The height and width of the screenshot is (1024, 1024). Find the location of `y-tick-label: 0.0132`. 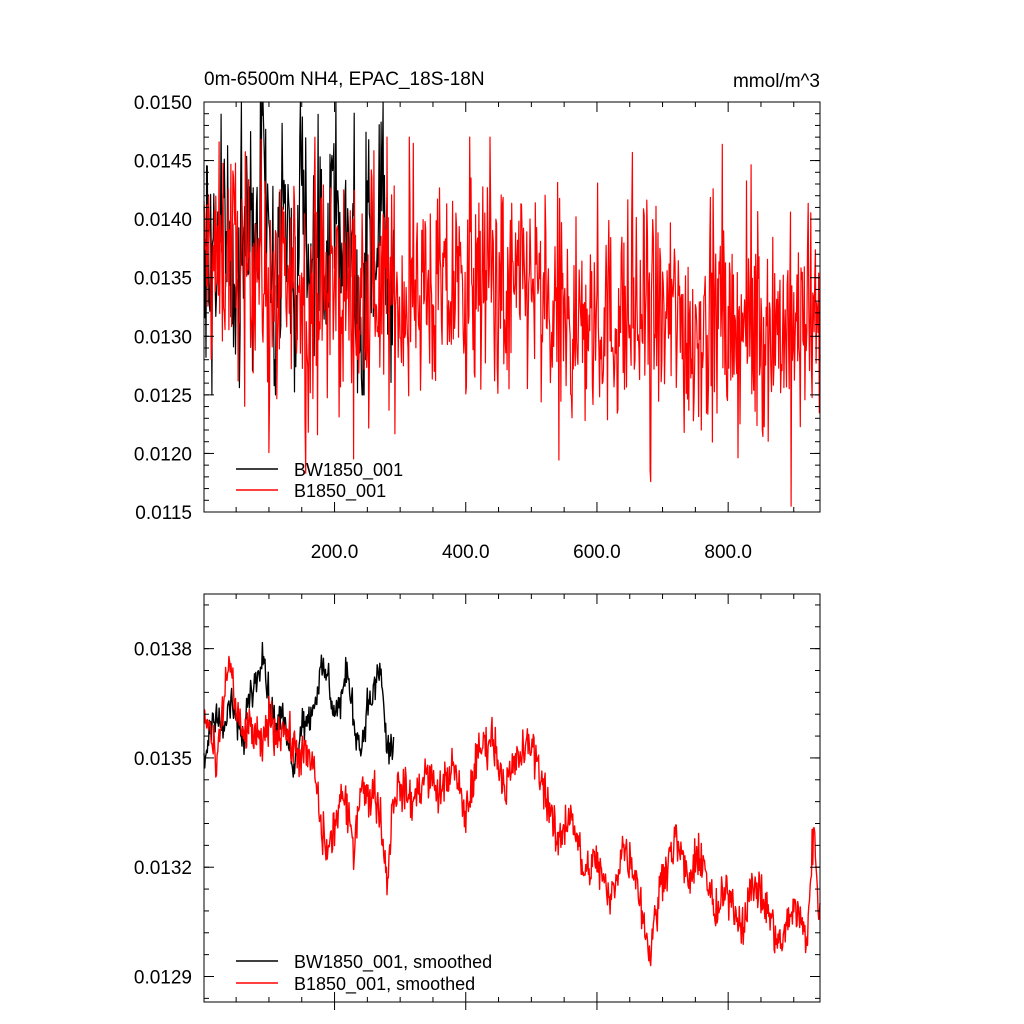

y-tick-label: 0.0132 is located at coordinates (163, 868).